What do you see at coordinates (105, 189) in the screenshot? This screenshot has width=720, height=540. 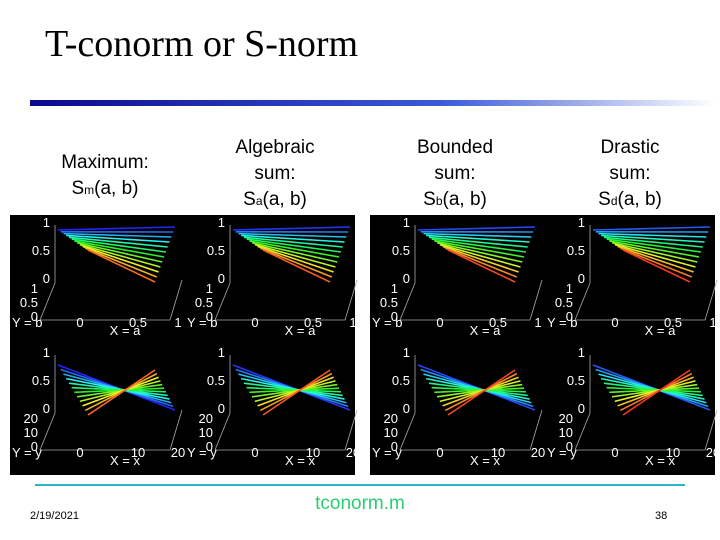 I see `heading-formula: Sm(a, b)` at bounding box center [105, 189].